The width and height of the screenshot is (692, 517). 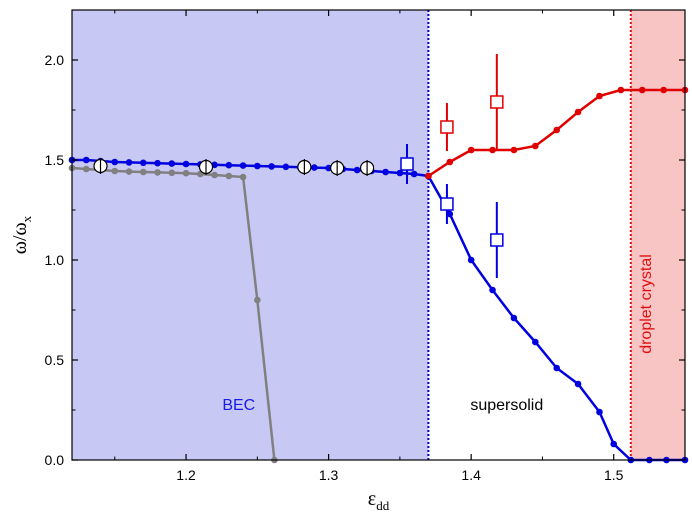 What do you see at coordinates (55, 460) in the screenshot?
I see `y-tick-label-0: 0.0` at bounding box center [55, 460].